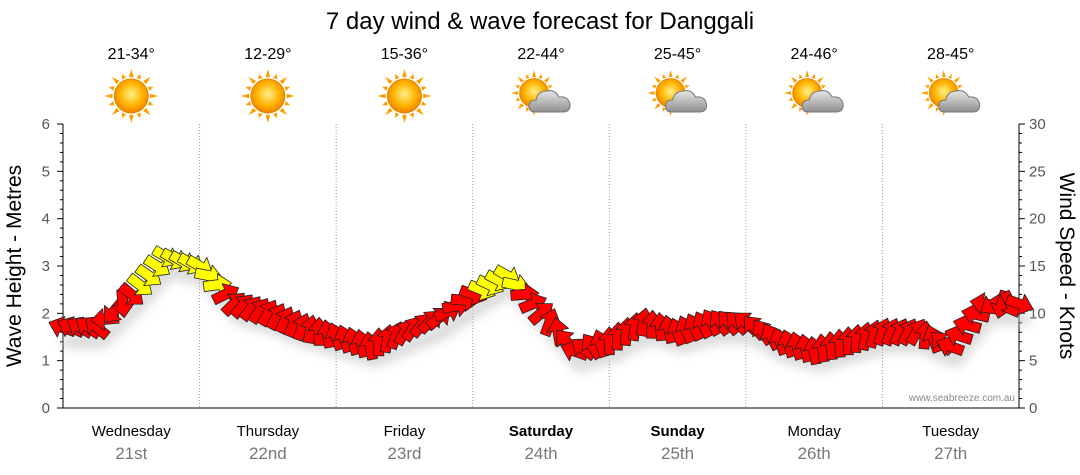 The height and width of the screenshot is (475, 1080). Describe the element at coordinates (1037, 266) in the screenshot. I see `right-tick-label: 15` at that location.